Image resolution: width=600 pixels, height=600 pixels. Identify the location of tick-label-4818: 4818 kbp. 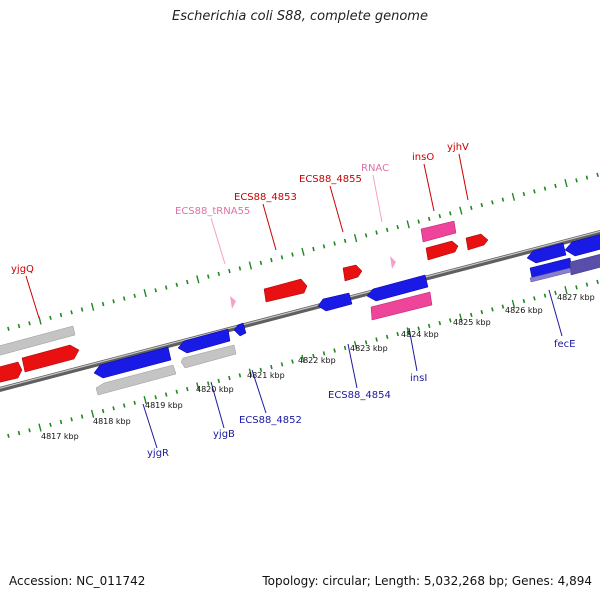
(112, 421).